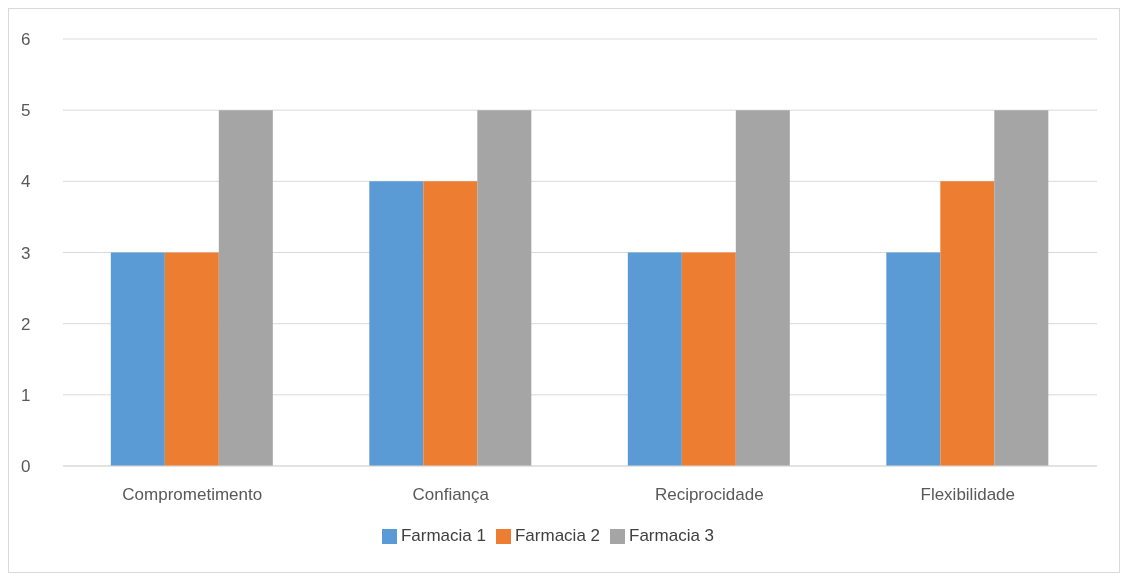 This screenshot has height=580, width=1127. What do you see at coordinates (709, 495) in the screenshot?
I see `x-tick-label: Reciprocidade` at bounding box center [709, 495].